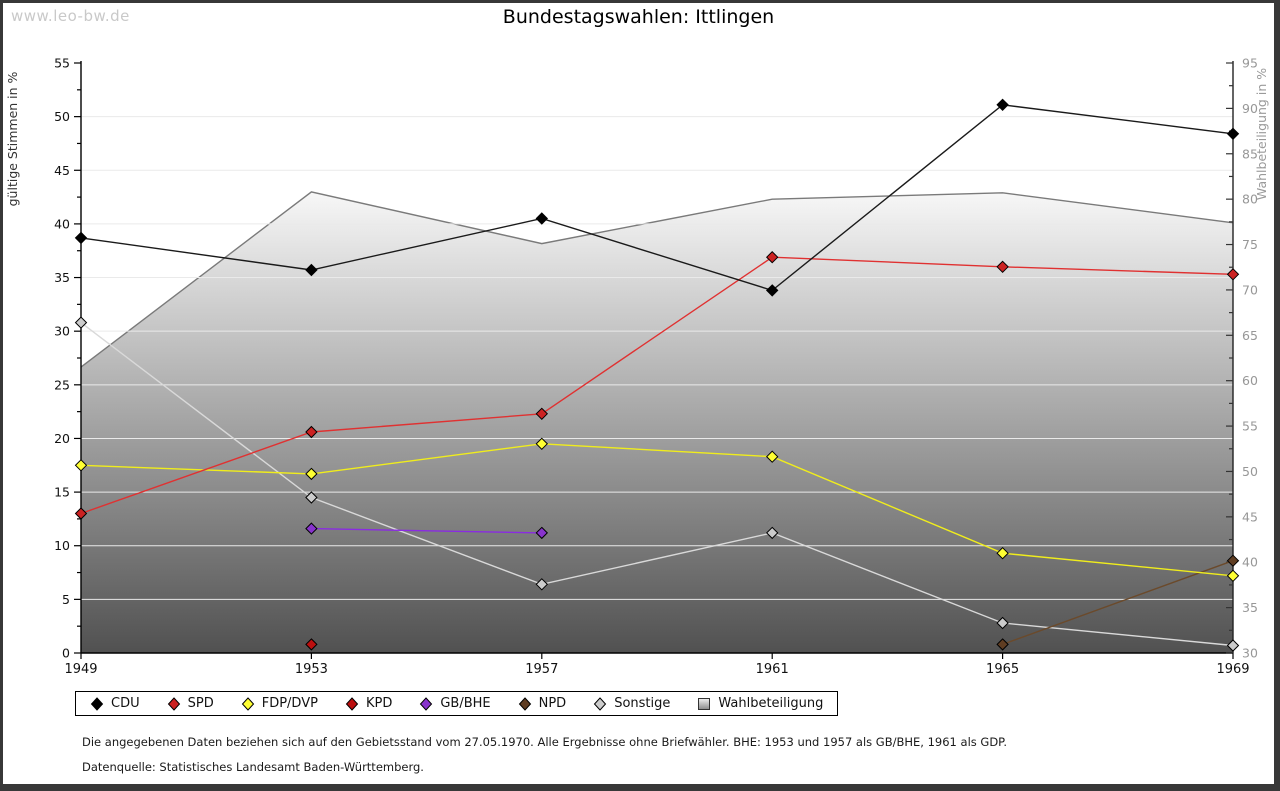  What do you see at coordinates (1250, 244) in the screenshot?
I see `right-axis-tick-label: 75` at bounding box center [1250, 244].